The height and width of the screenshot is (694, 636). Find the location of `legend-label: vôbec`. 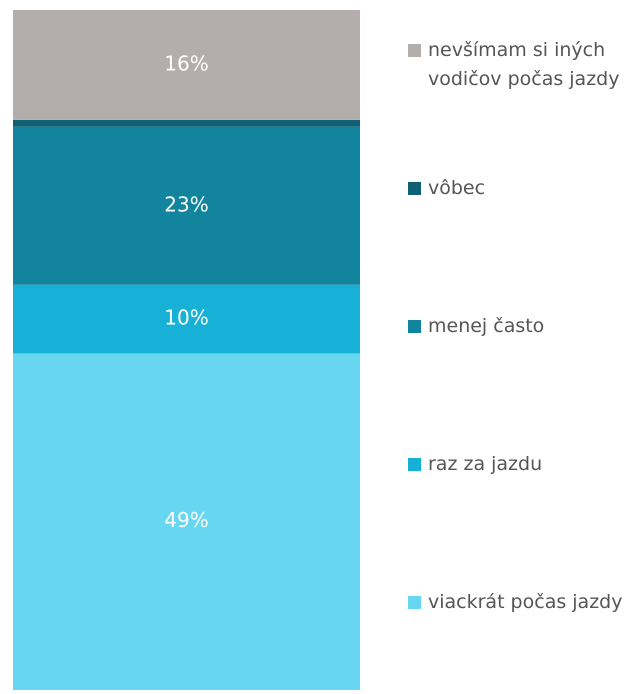

legend-label: vôbec is located at coordinates (457, 188).